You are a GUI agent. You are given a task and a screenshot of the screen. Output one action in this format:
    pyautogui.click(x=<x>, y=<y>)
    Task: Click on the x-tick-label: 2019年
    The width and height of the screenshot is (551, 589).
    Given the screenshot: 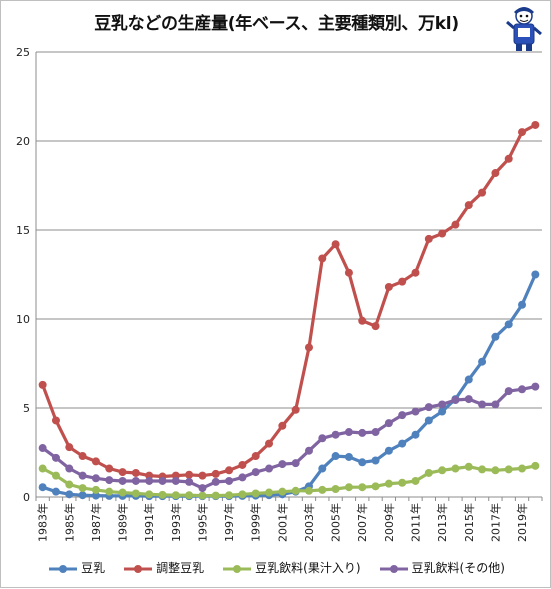 What is the action you would take?
    pyautogui.click(x=522, y=522)
    